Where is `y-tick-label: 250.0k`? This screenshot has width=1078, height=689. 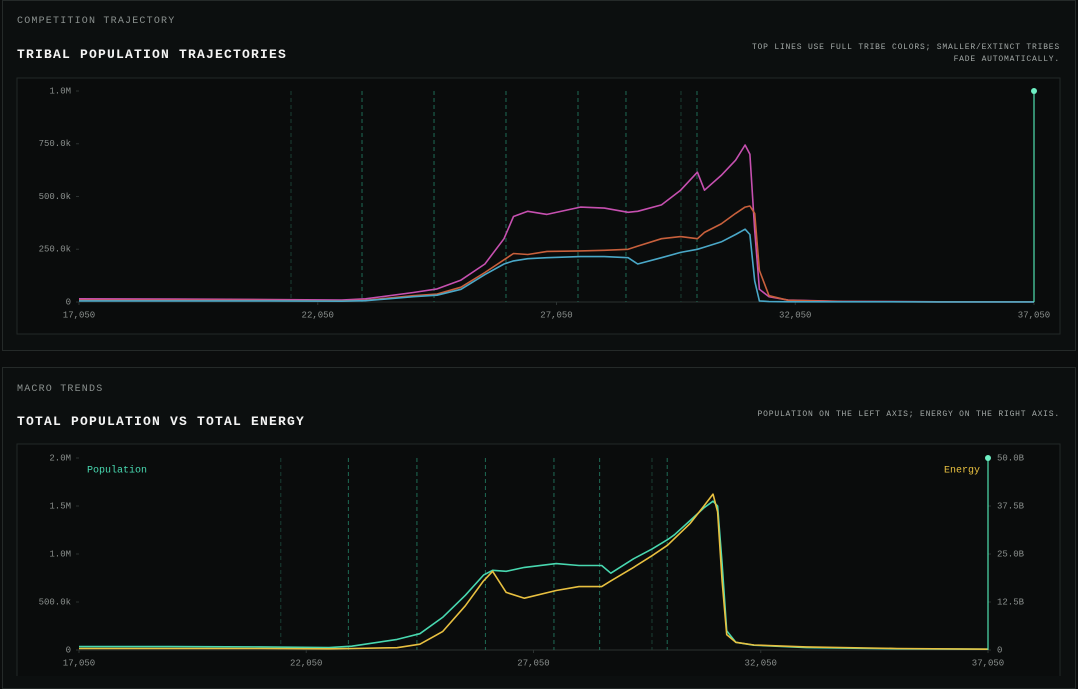 y-tick-label: 250.0k is located at coordinates (55, 250).